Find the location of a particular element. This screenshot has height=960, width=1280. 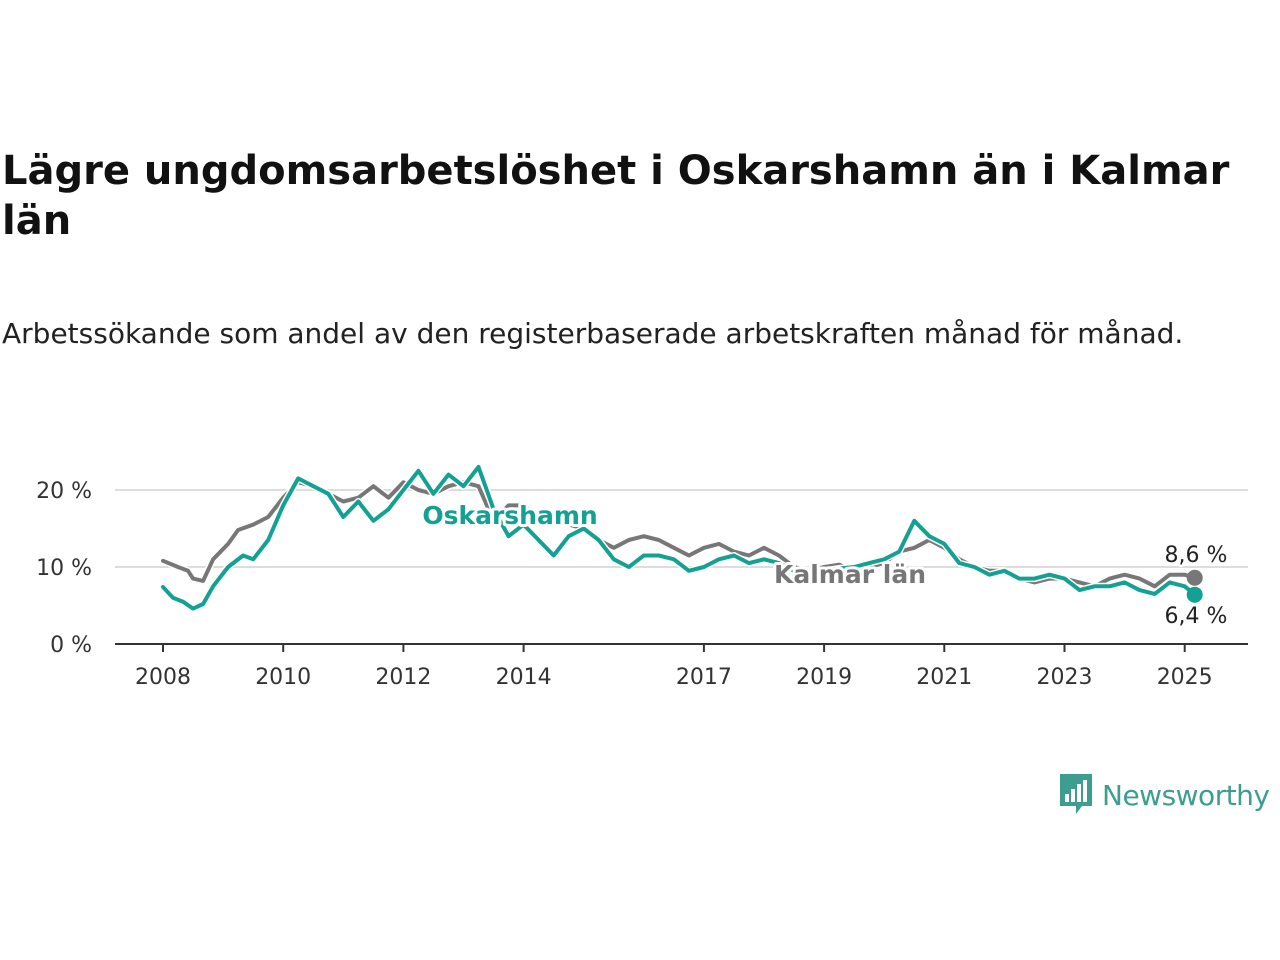

series-line-kalmar-län is located at coordinates (679, 534).